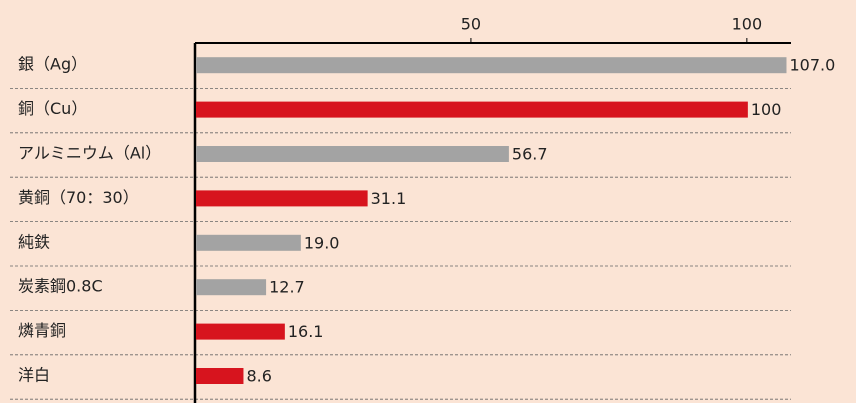 This screenshot has height=403, width=856. What do you see at coordinates (34, 375) in the screenshot?
I see `category-label: 洋白` at bounding box center [34, 375].